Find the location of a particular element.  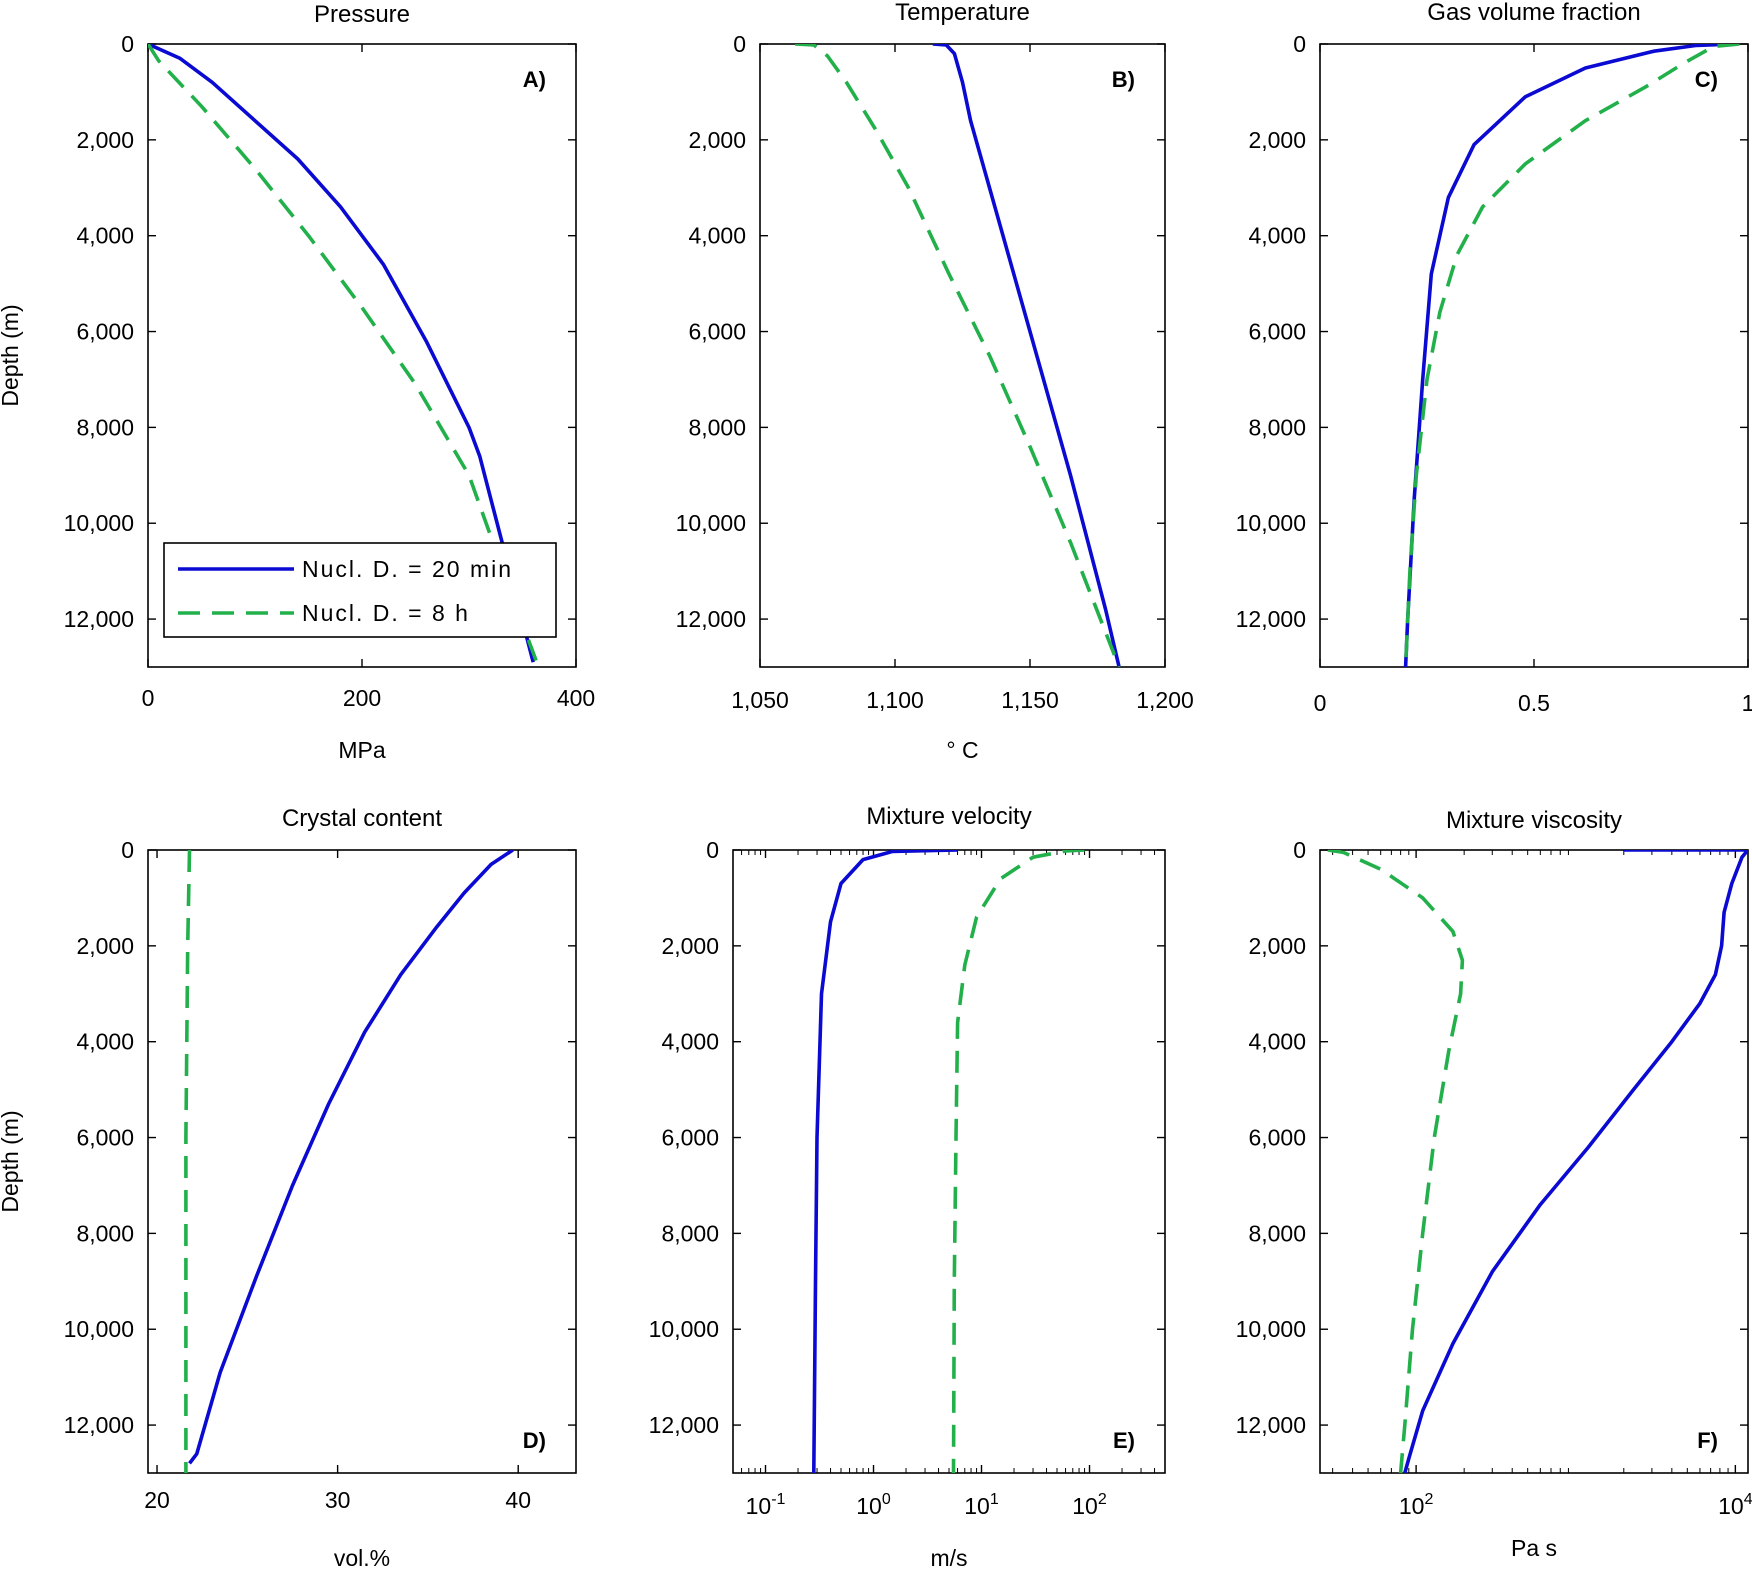

x-axis-label: vol.% is located at coordinates (362, 1557).